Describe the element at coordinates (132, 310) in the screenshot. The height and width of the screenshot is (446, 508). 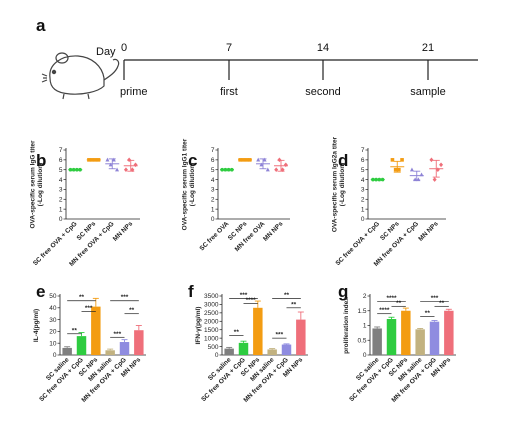
I see `significance-label-e-5: **` at that location.